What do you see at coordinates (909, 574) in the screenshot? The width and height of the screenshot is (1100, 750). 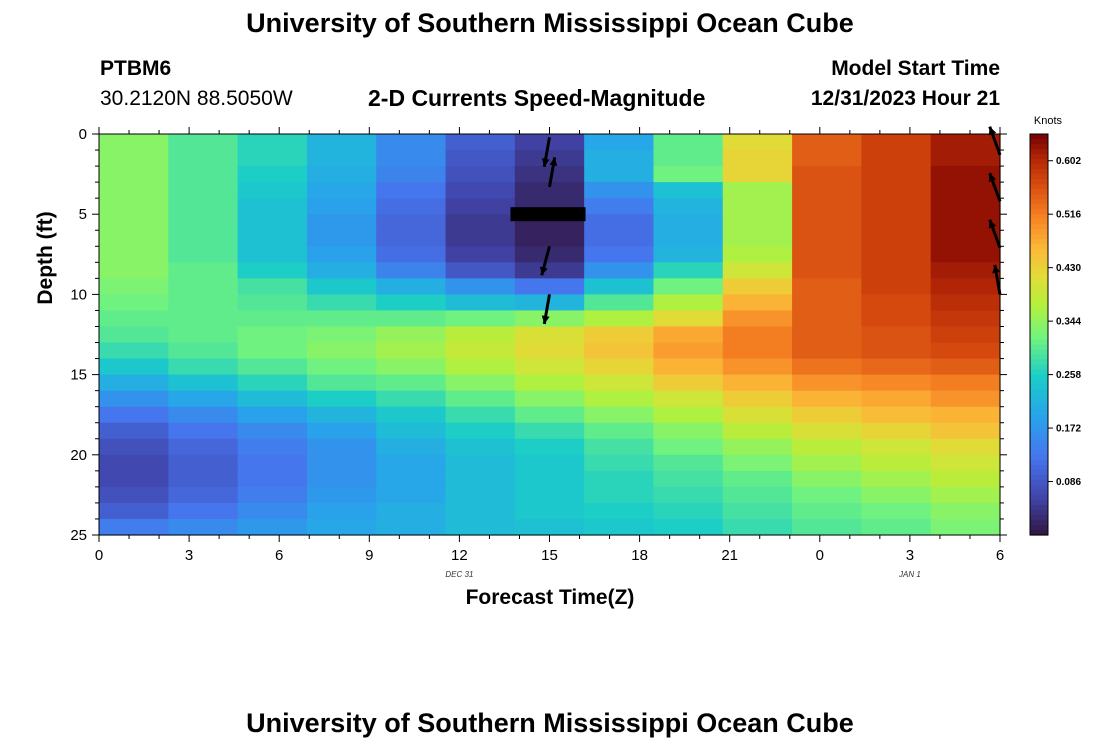 I see `date-label: JAN 1` at bounding box center [909, 574].